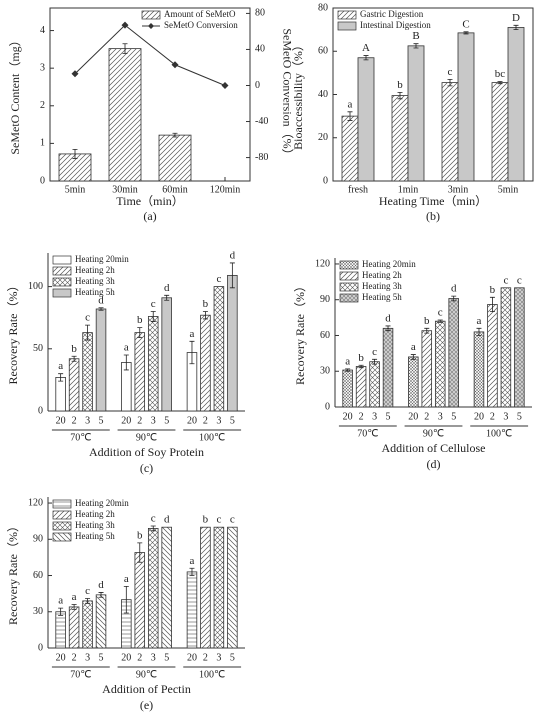 The width and height of the screenshot is (550, 712). I want to click on bar-label: 20, so click(61, 657).